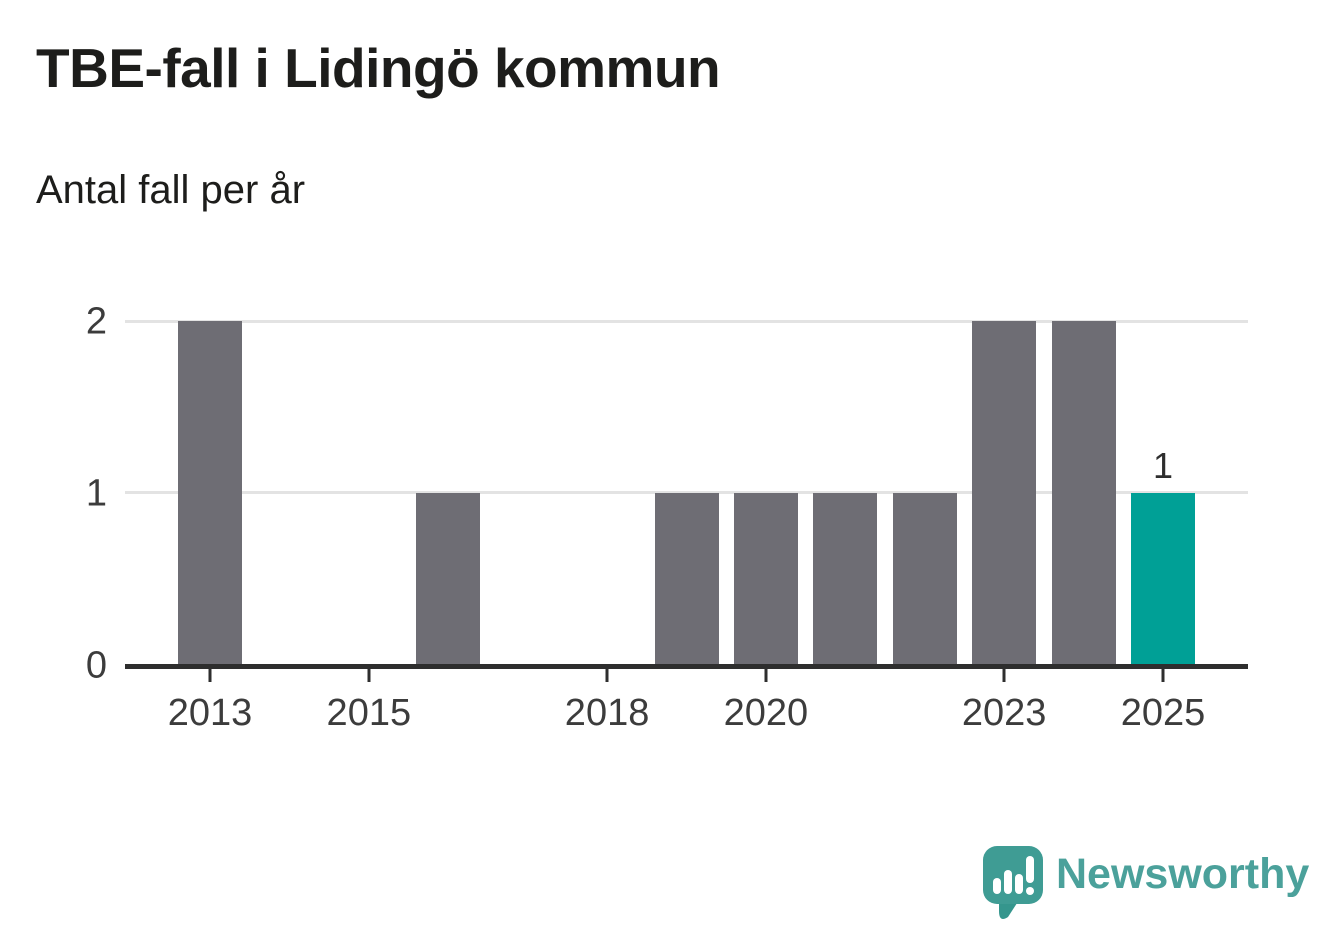 The height and width of the screenshot is (939, 1322). Describe the element at coordinates (448, 578) in the screenshot. I see `bar-2016` at that location.